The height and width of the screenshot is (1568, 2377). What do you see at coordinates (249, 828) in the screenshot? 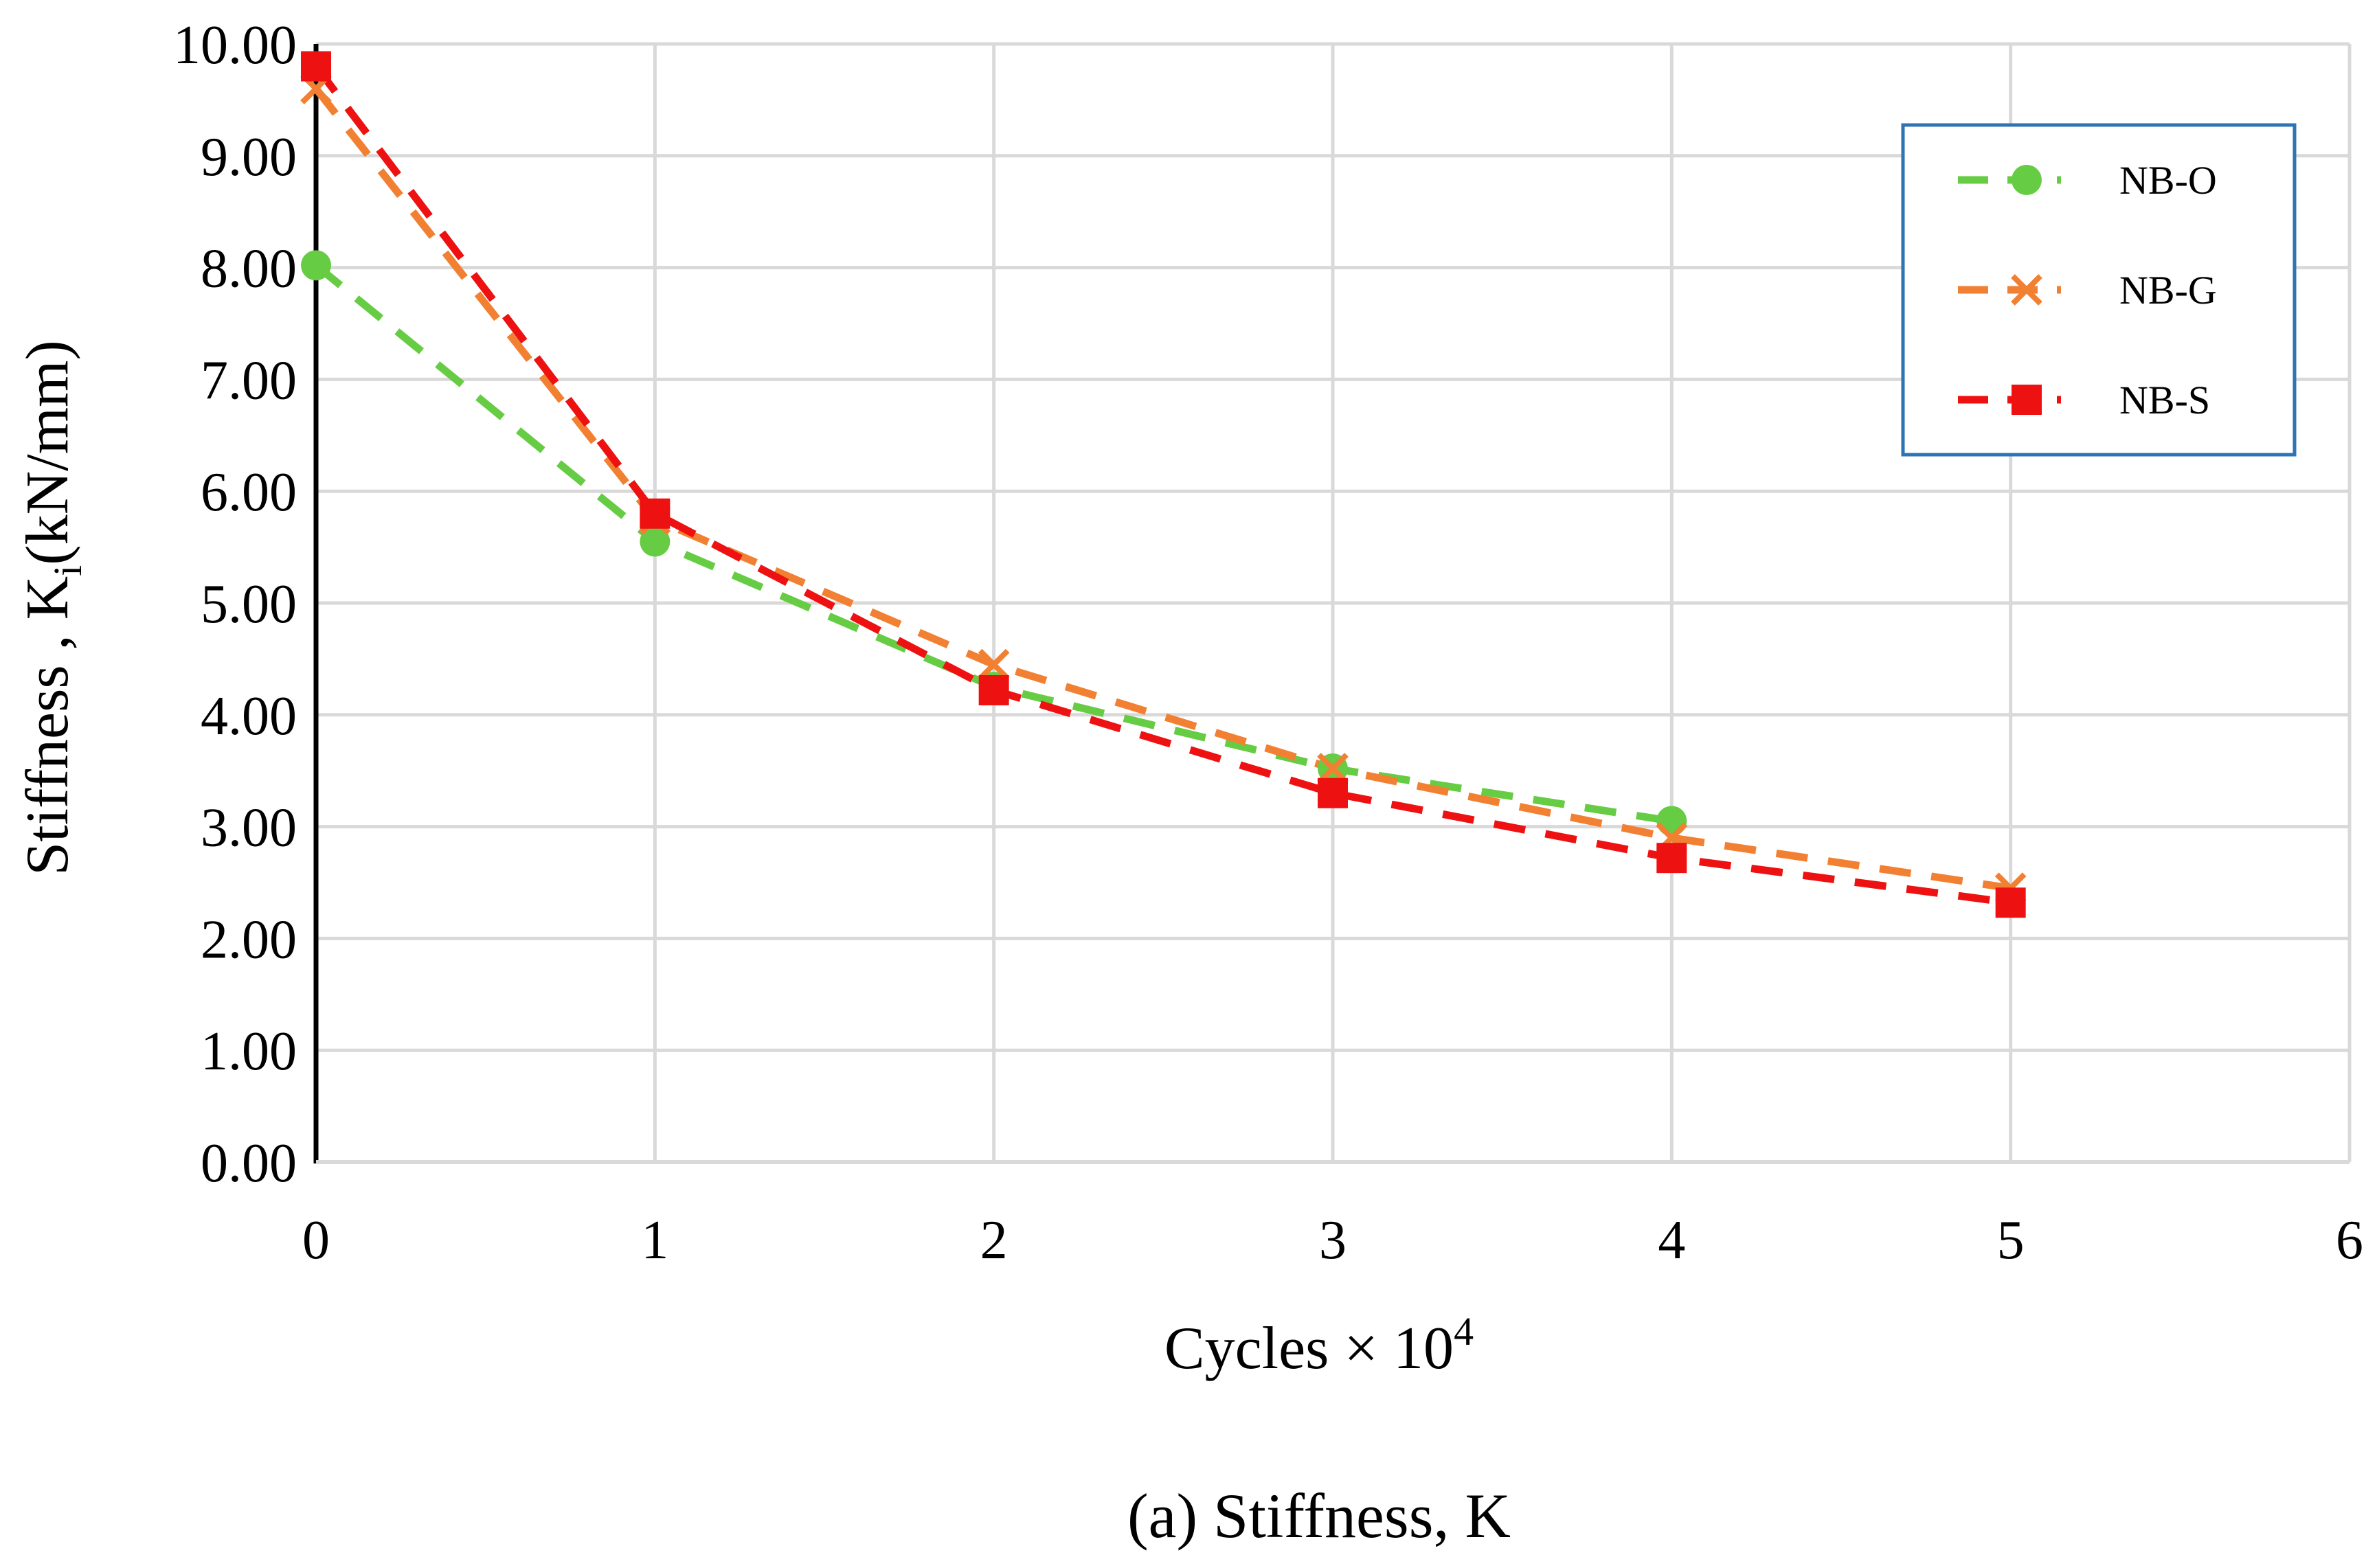
I see `y-tick-label-3: 3.00` at bounding box center [249, 828].